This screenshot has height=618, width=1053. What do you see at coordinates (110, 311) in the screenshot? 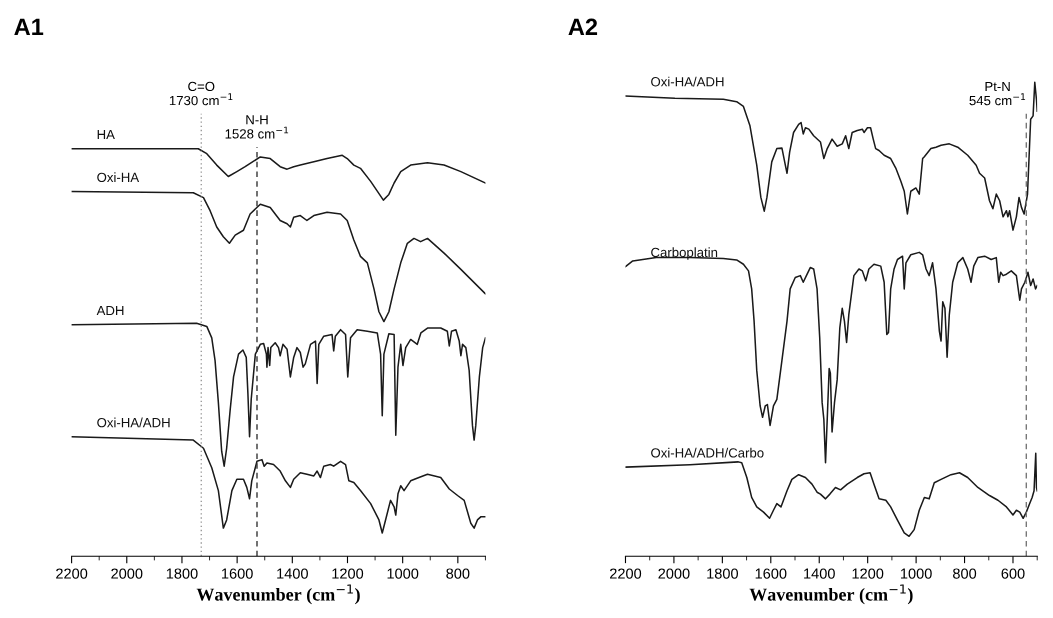
I see `series-label: ADH` at bounding box center [110, 311].